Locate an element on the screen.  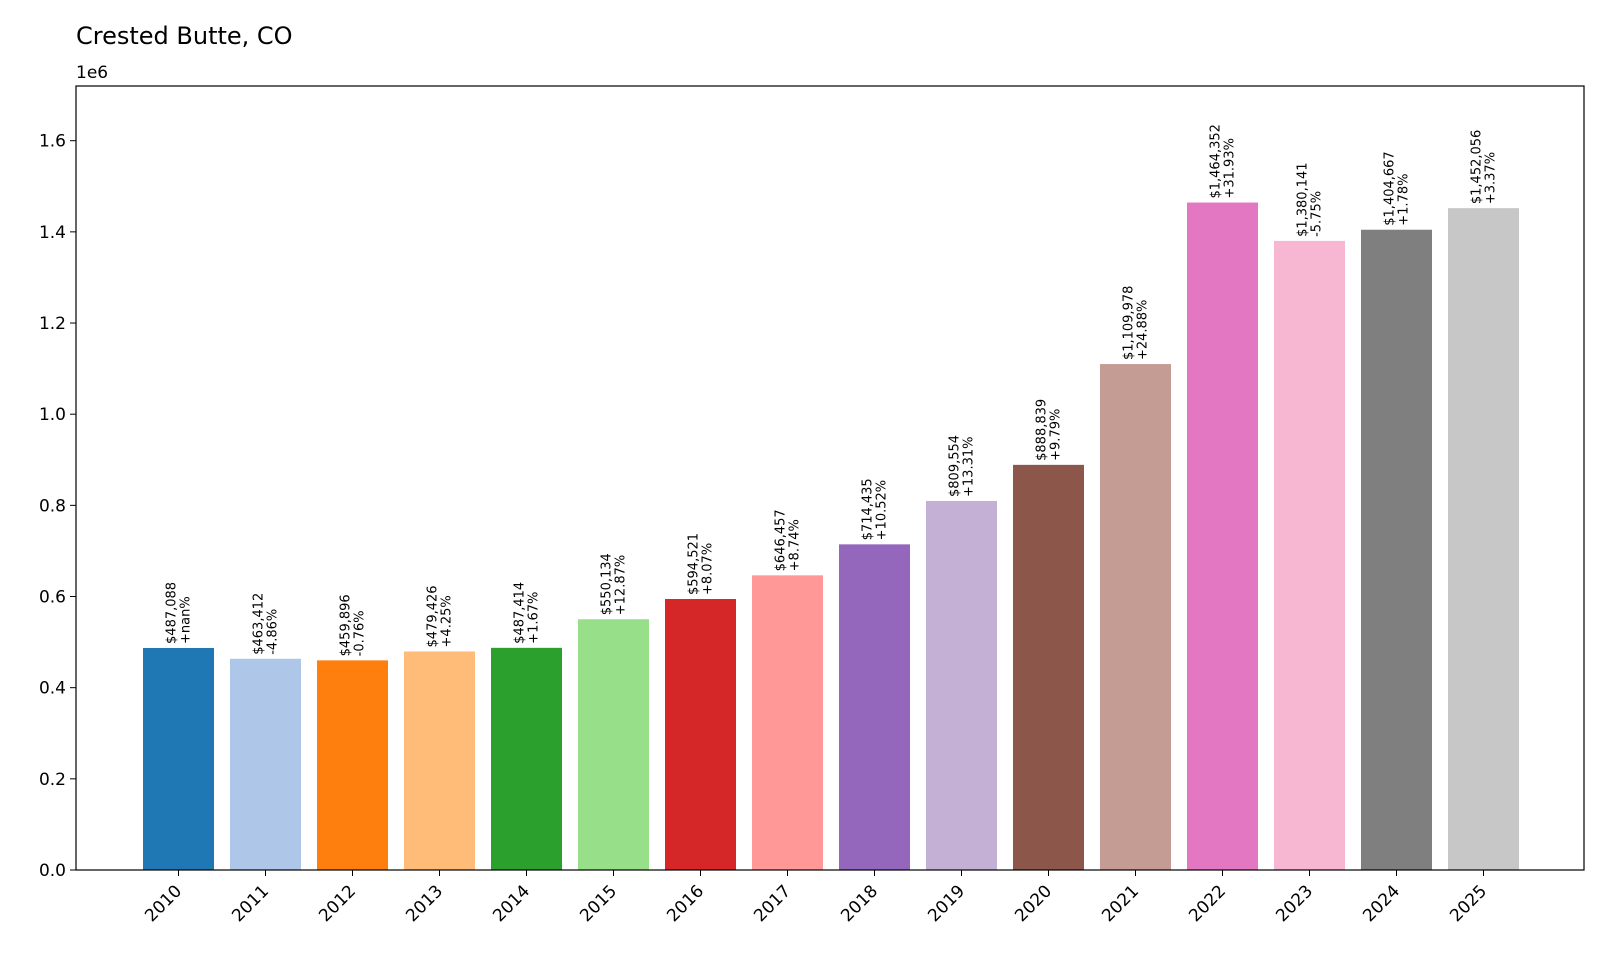
bar-change-label-2018: +10.52% is located at coordinates (882, 510).